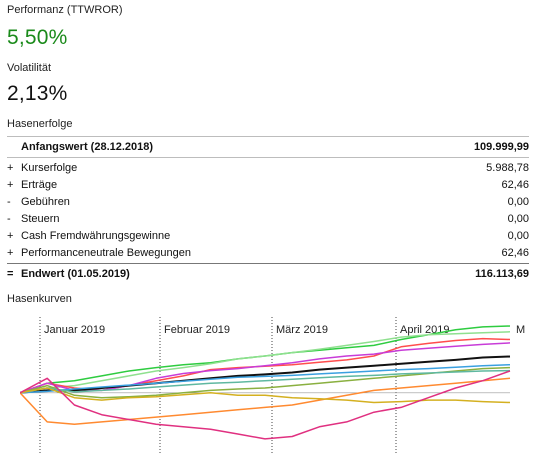 The height and width of the screenshot is (462, 537). Describe the element at coordinates (65, 10) in the screenshot. I see `ttwror-label: Performanz (TTWROR)` at that location.